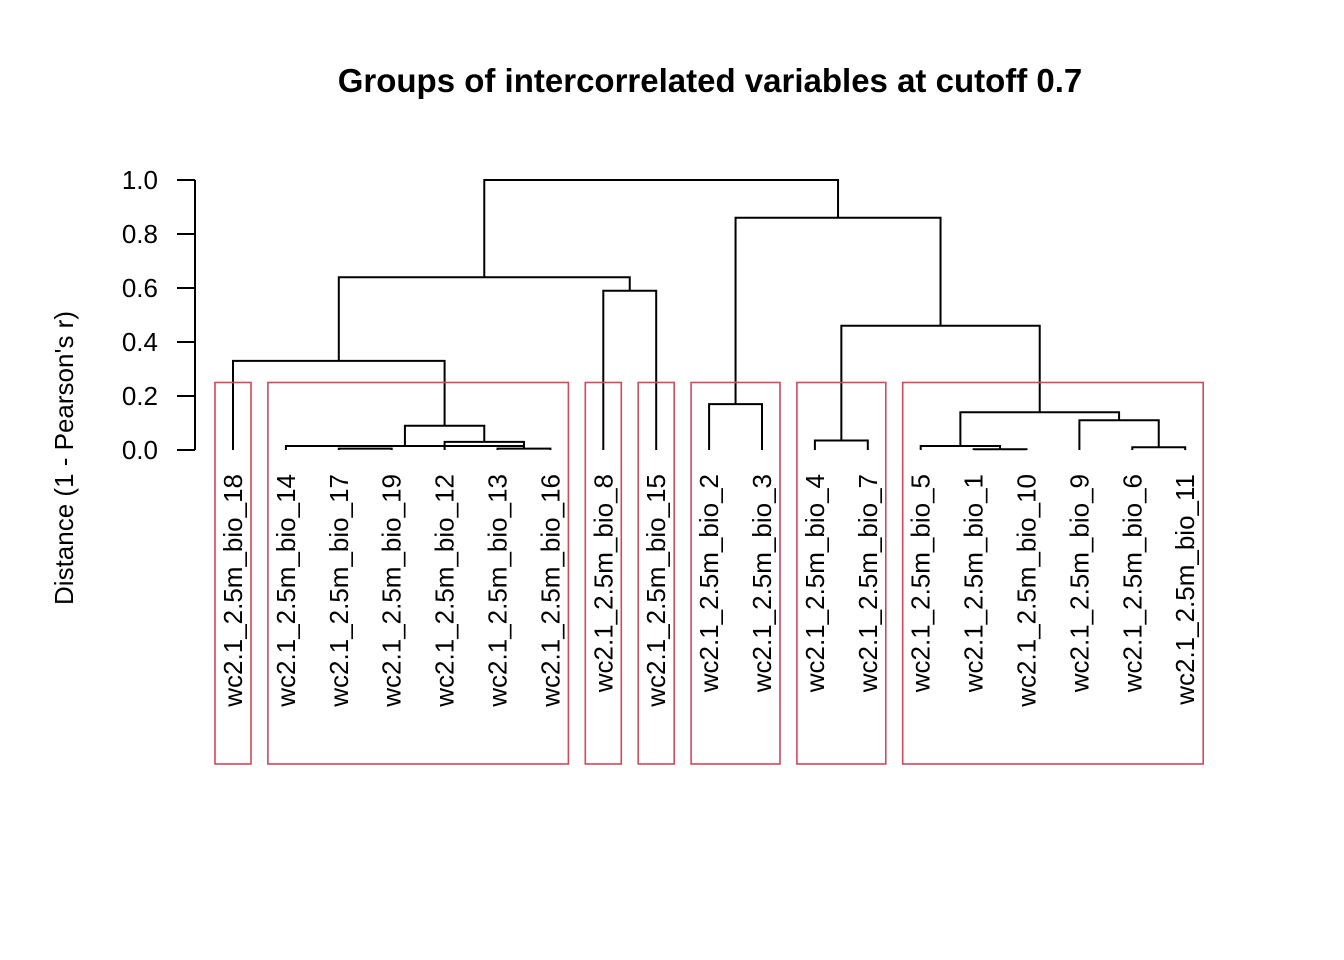 This screenshot has height=960, width=1344. Describe the element at coordinates (286, 591) in the screenshot. I see `leaf-label: wc2.1_2.5m_bio_14` at that location.